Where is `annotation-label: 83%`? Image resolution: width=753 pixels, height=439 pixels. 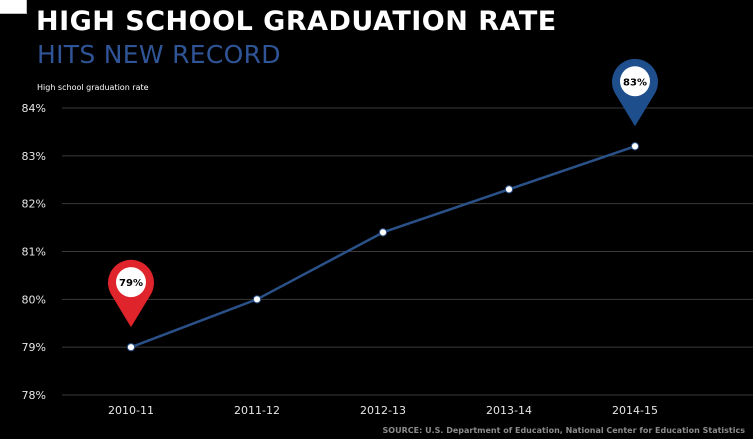
annotation-label: 83% is located at coordinates (635, 82).